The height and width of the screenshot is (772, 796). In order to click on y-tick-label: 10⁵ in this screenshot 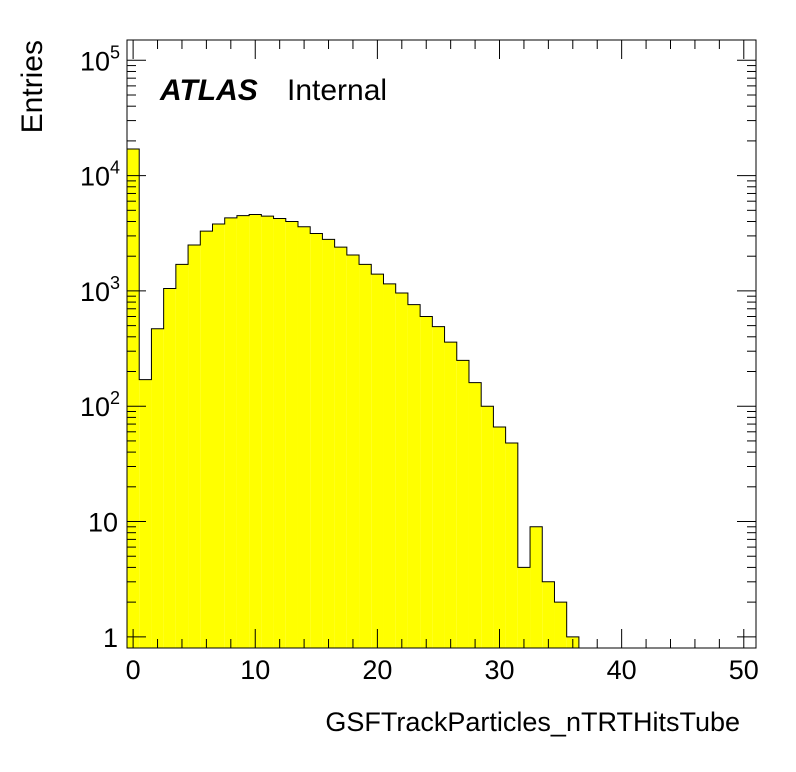, I will do `click(100, 59)`.